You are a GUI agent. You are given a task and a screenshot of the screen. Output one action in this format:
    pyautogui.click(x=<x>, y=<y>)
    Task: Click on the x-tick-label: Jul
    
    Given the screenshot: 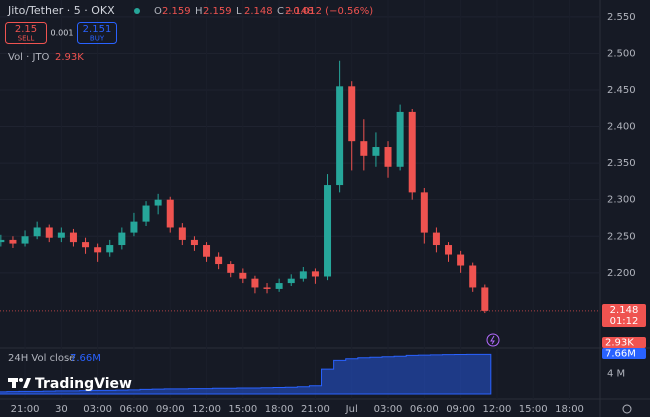 What is the action you would take?
    pyautogui.click(x=351, y=409)
    